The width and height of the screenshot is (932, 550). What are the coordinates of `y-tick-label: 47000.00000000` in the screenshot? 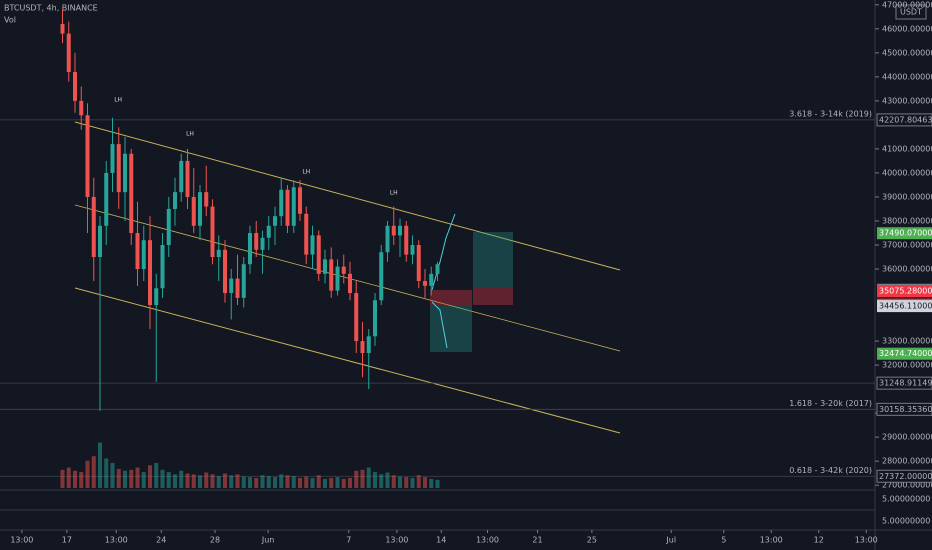 It's located at (907, 4).